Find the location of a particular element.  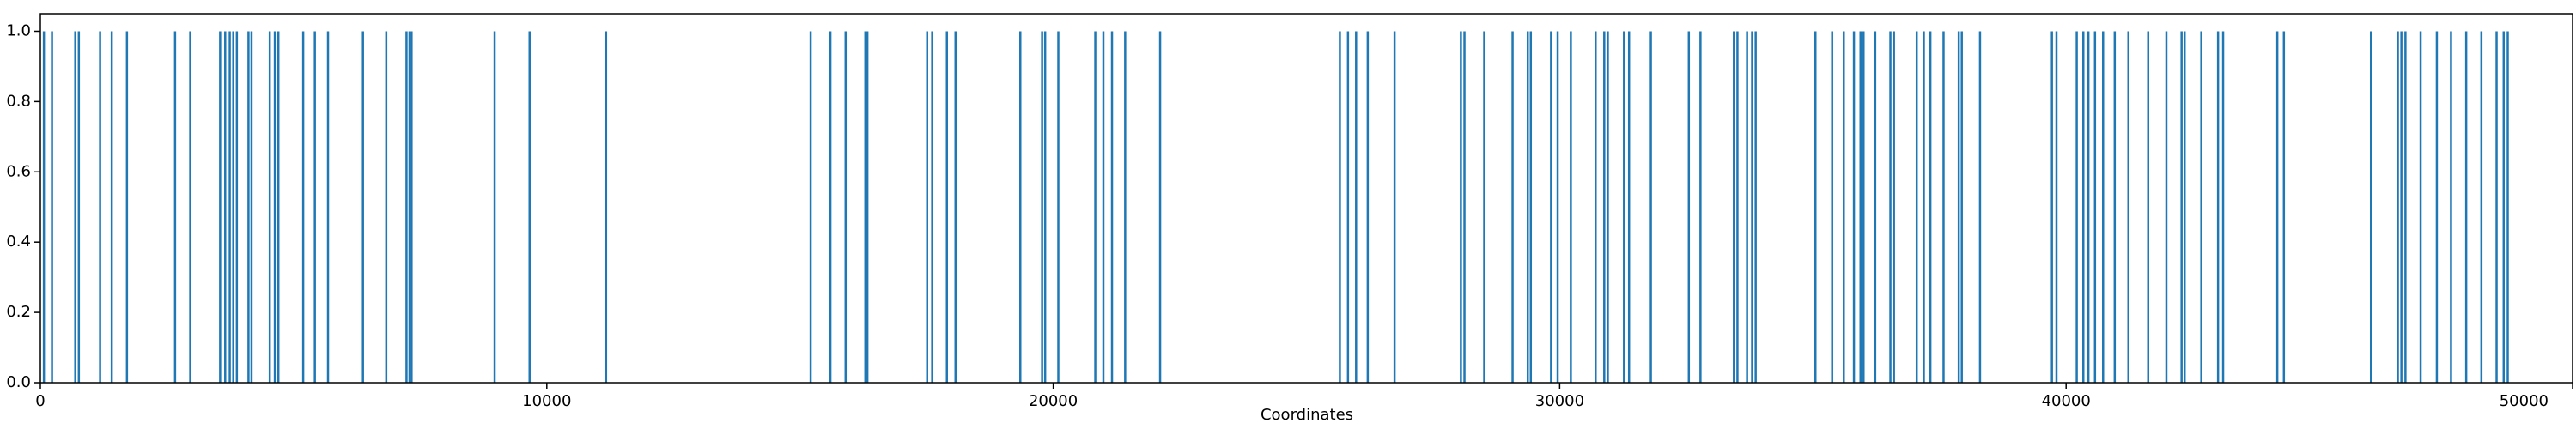

x-tick-label: 20000 is located at coordinates (1053, 401).